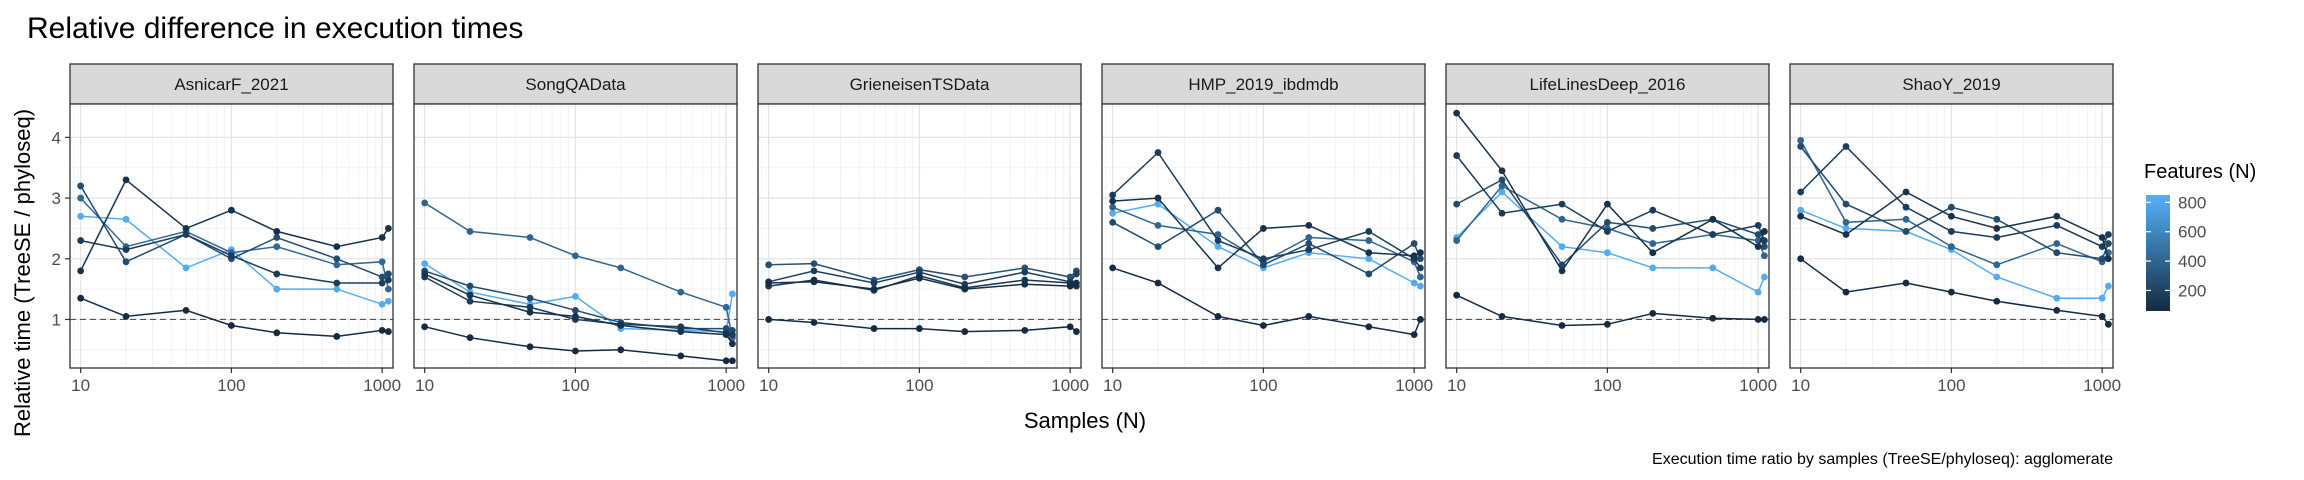 The image size is (2304, 480). I want to click on legend-title: Features (N), so click(2200, 172).